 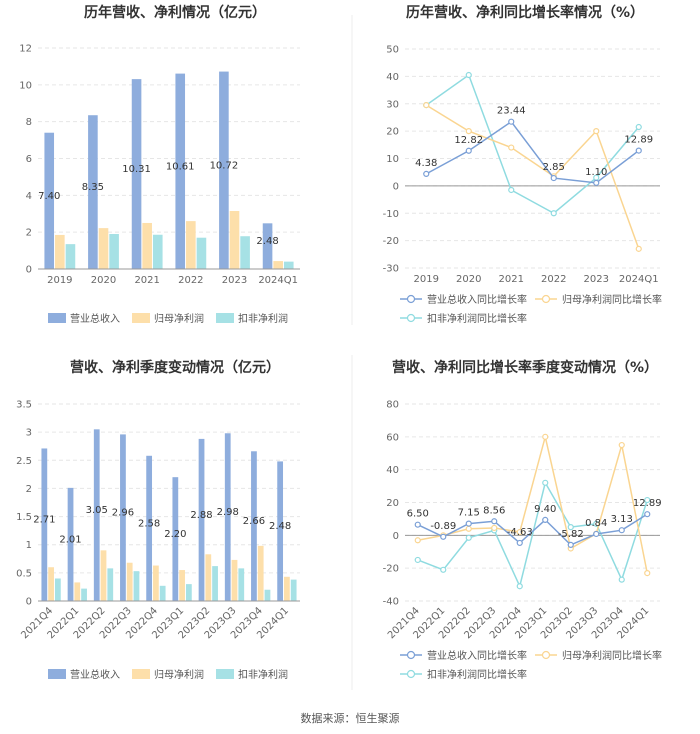 I want to click on data-label: 0.84, so click(x=596, y=523).